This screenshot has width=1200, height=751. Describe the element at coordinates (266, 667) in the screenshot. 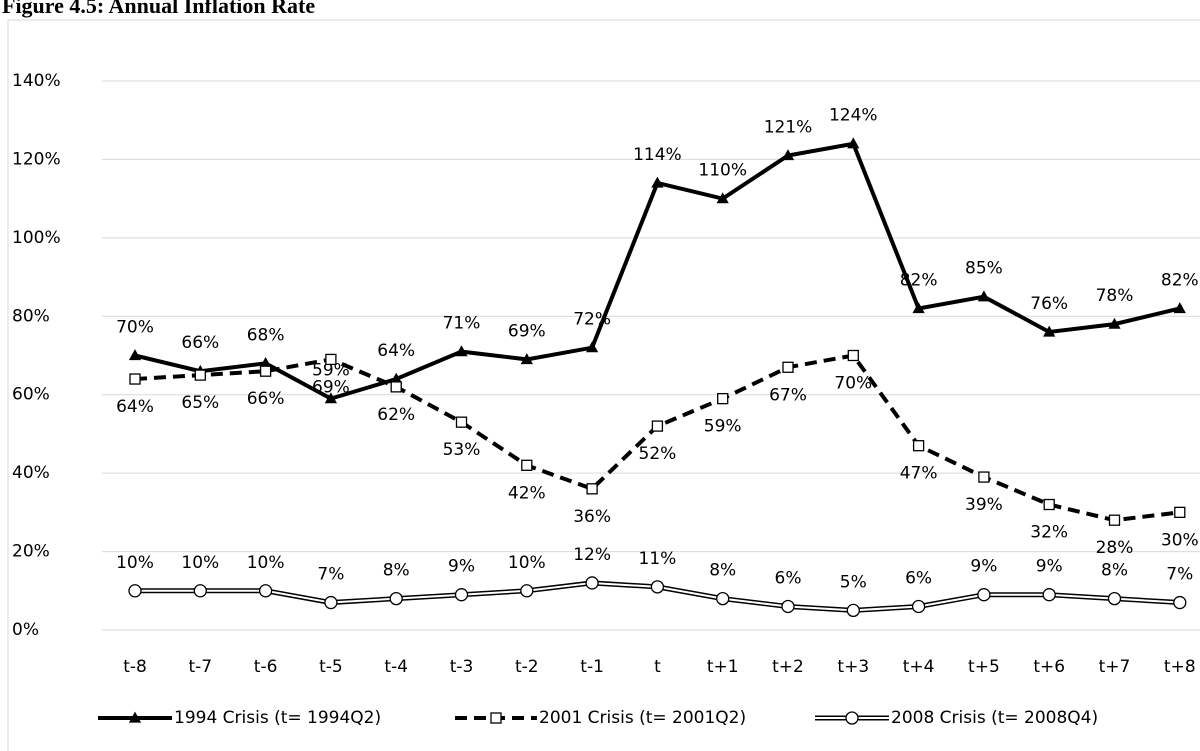

I see `x-tick-label: t-6` at that location.